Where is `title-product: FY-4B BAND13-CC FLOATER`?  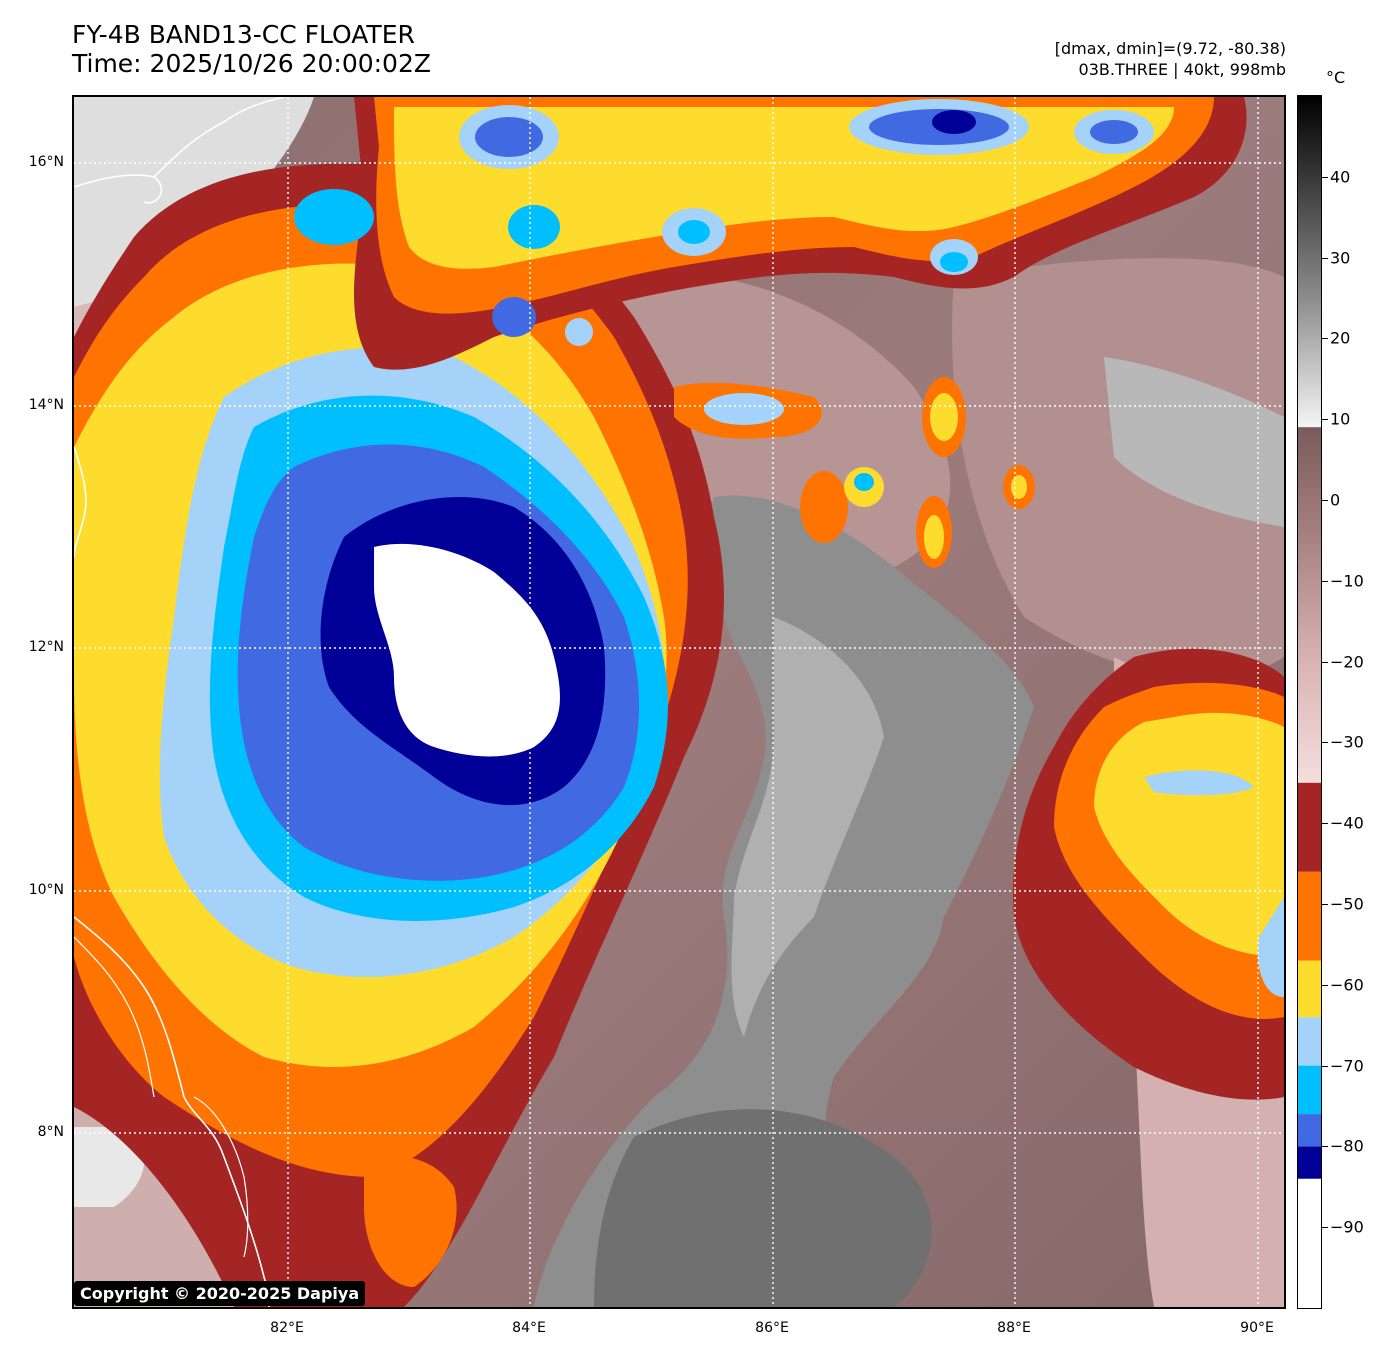
title-product: FY-4B BAND13-CC FLOATER is located at coordinates (243, 34).